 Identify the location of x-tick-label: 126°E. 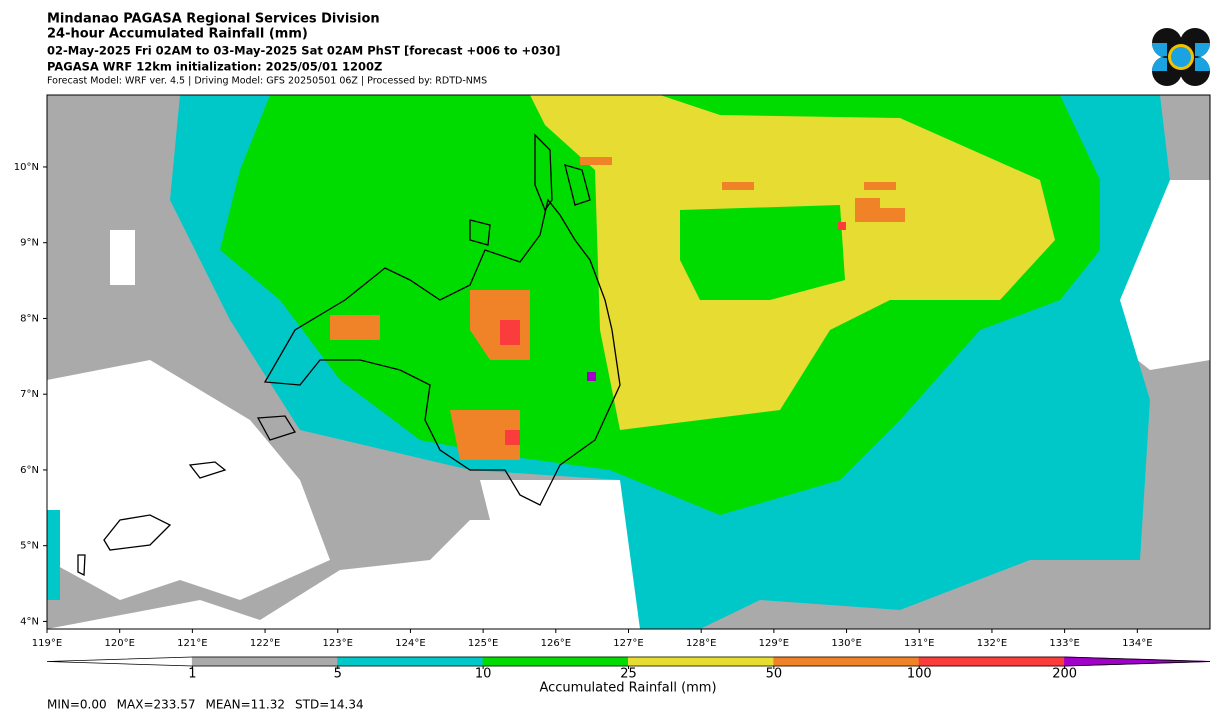
(556, 643).